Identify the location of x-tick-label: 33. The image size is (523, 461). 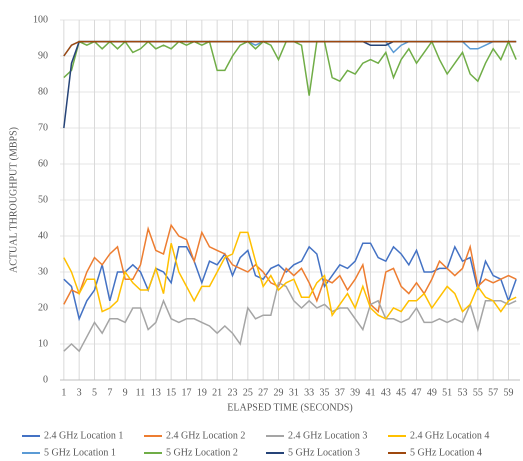
(309, 392).